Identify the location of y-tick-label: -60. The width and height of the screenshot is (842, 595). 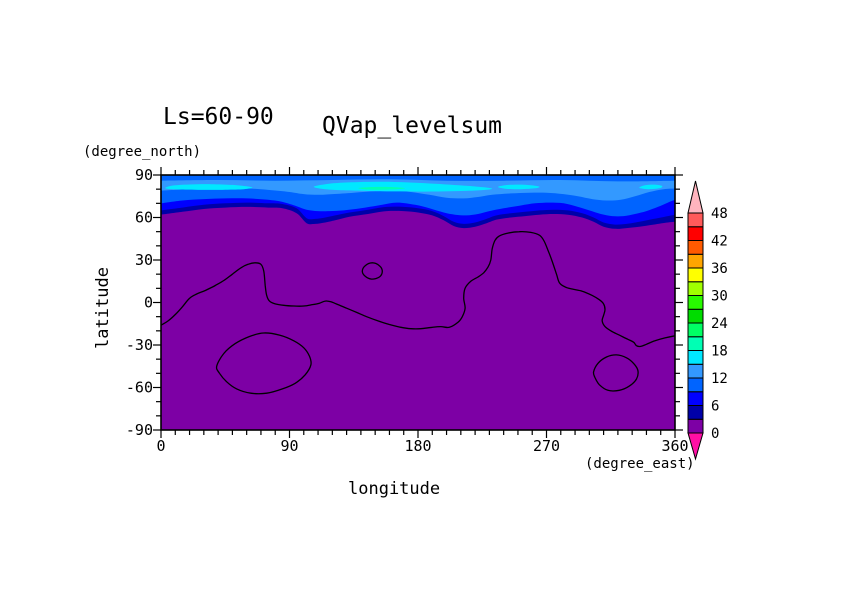
(139, 388).